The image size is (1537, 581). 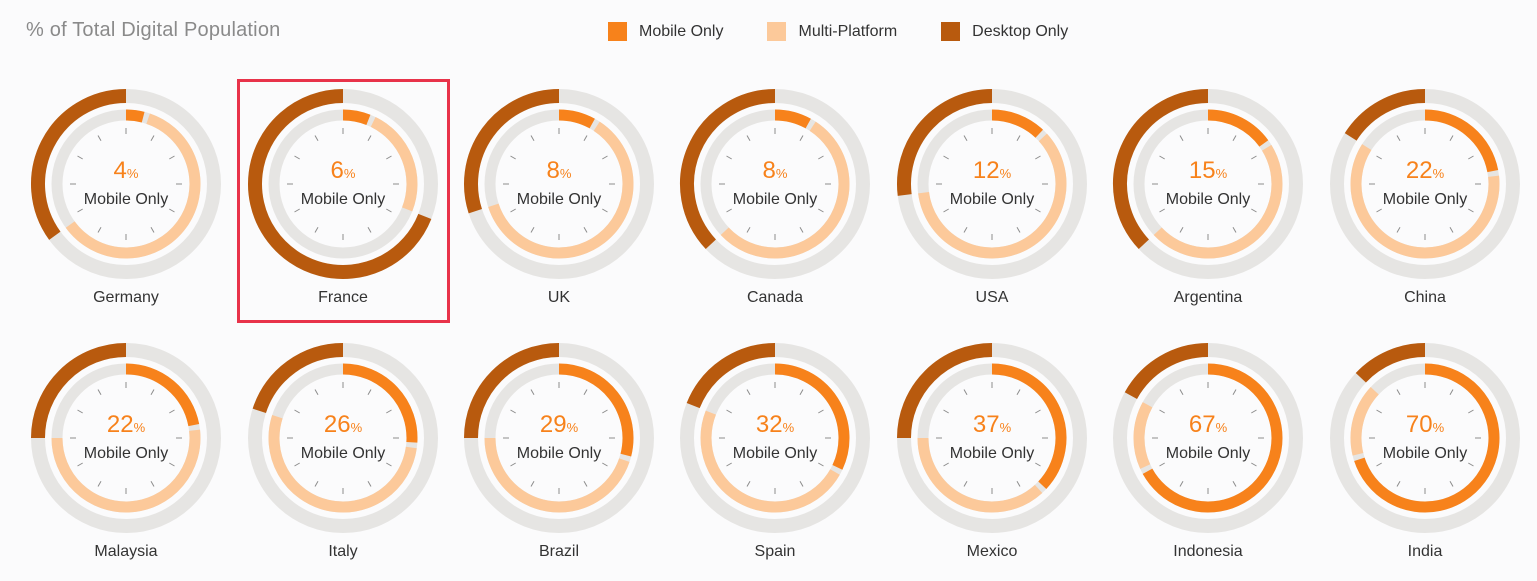 What do you see at coordinates (665, 31) in the screenshot?
I see `legend-item-mobile-only: Mobile Only` at bounding box center [665, 31].